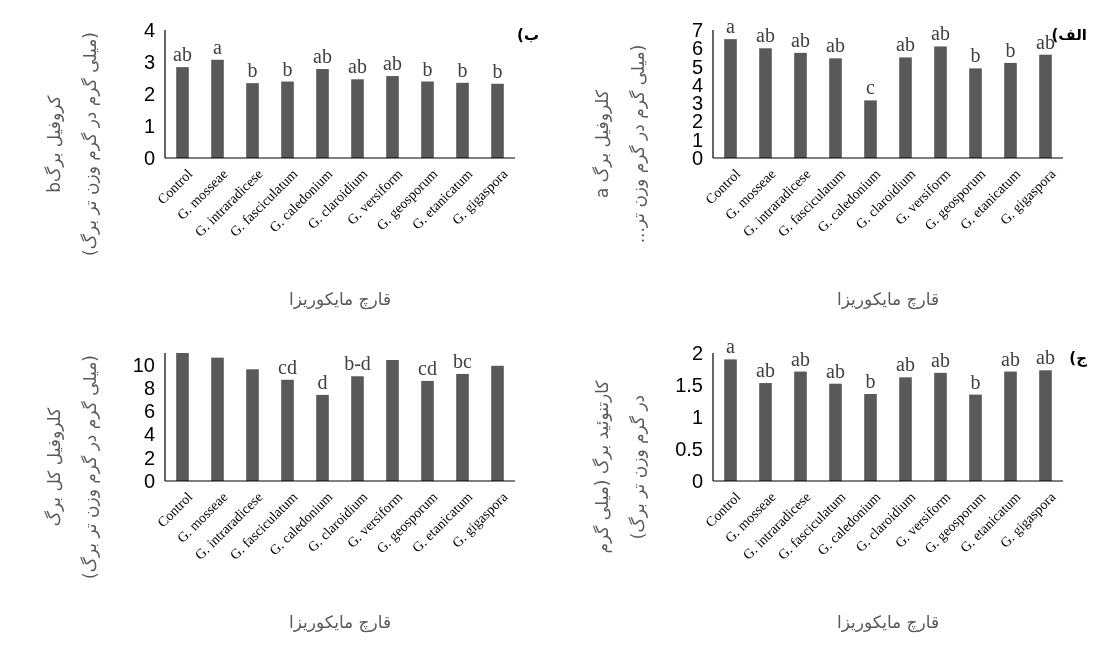 This screenshot has width=1097, height=646. What do you see at coordinates (322, 381) in the screenshot?
I see `data-label: d` at bounding box center [322, 381].